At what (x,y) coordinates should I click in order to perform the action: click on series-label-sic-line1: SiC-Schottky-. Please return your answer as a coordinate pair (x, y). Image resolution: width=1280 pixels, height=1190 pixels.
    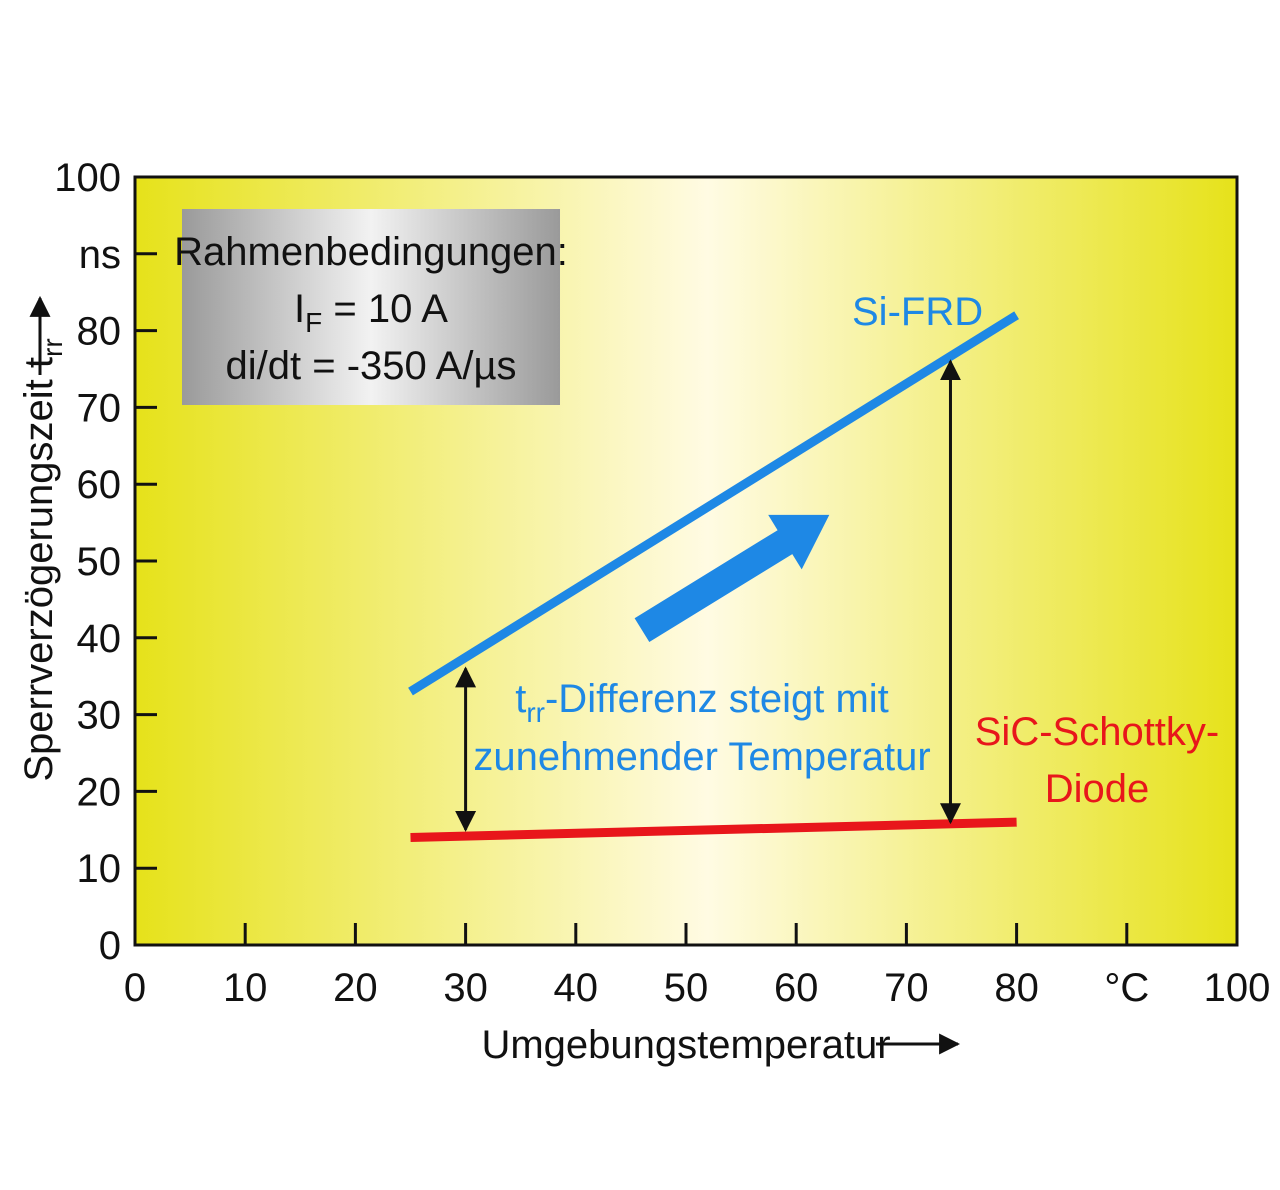
    Looking at the image, I should click on (1097, 732).